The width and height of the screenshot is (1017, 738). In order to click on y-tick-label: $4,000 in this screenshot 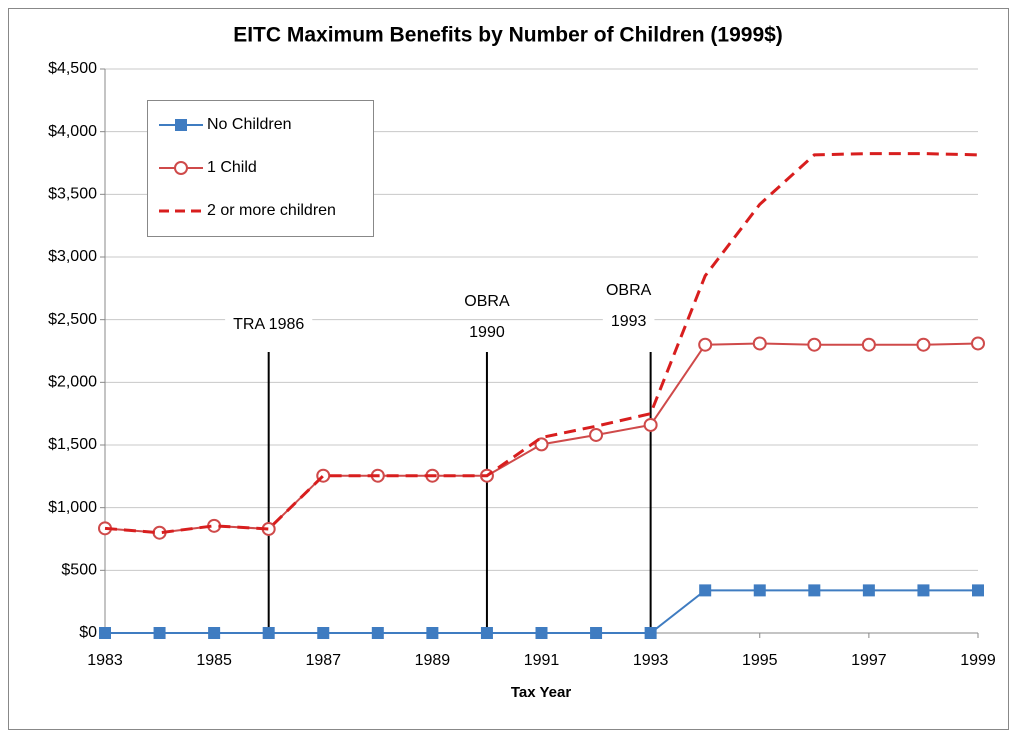, I will do `click(72, 131)`.